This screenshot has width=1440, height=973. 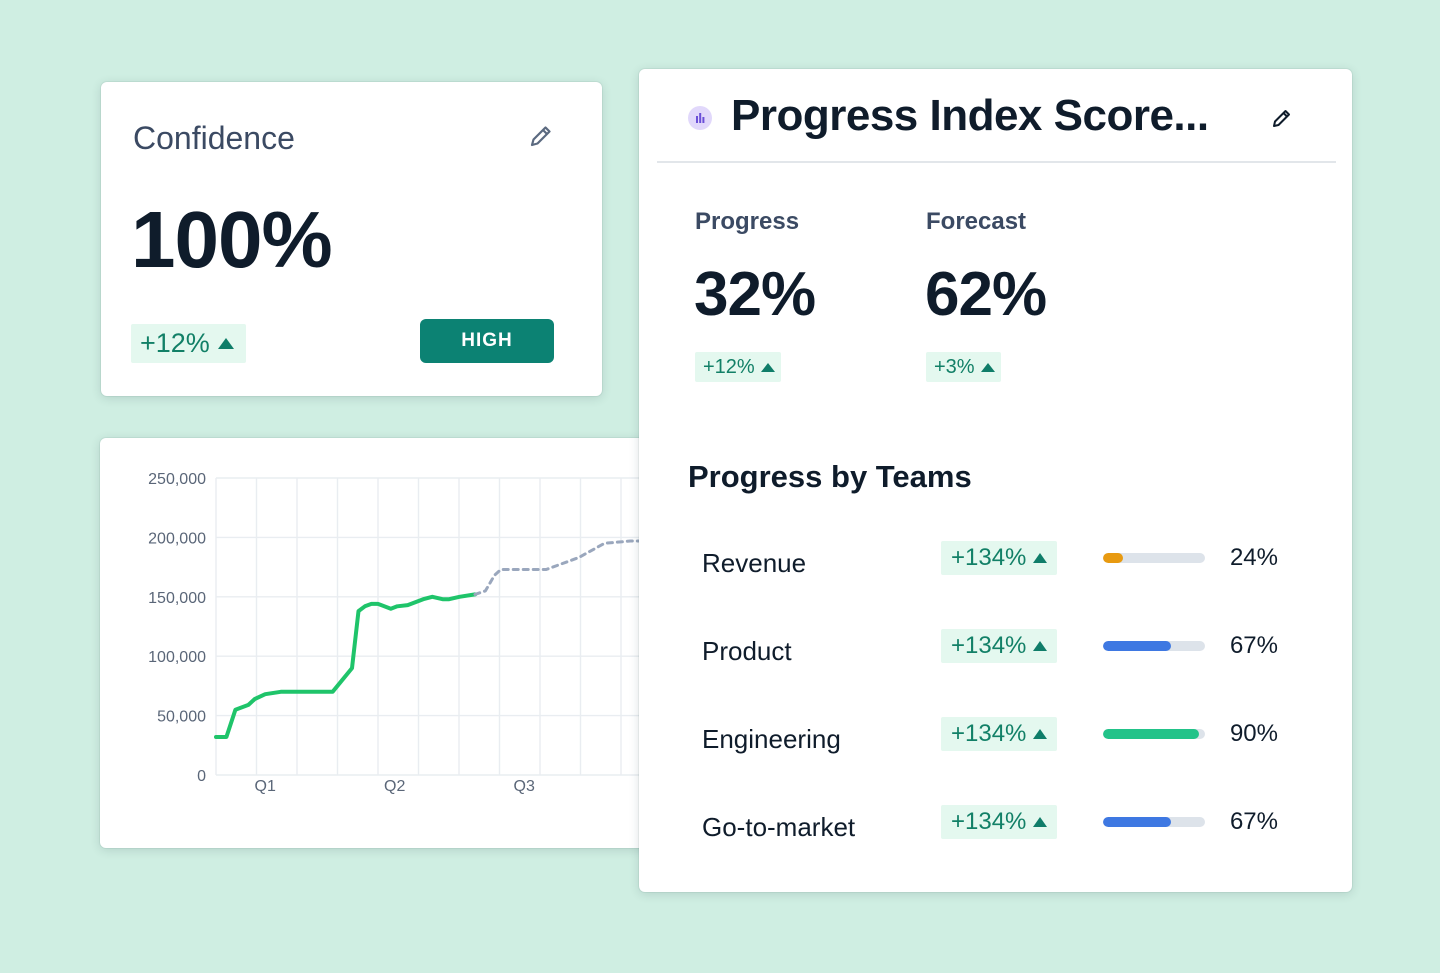 I want to click on y-tick-label: 100,000, so click(x=177, y=657).